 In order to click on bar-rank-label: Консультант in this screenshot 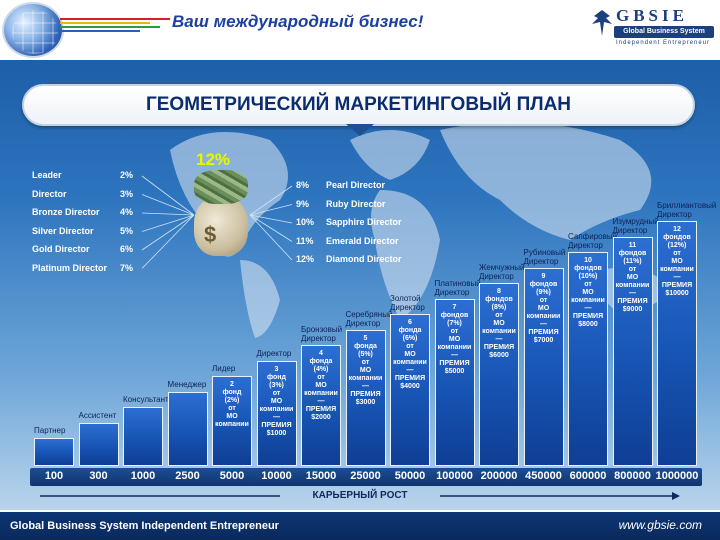, I will do `click(146, 399)`.